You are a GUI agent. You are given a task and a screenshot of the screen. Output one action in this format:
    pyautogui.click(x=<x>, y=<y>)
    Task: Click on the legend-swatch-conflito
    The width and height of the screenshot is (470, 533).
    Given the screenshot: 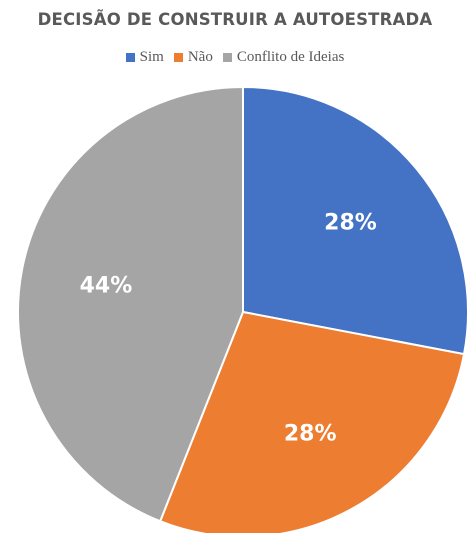 What is the action you would take?
    pyautogui.click(x=227, y=57)
    